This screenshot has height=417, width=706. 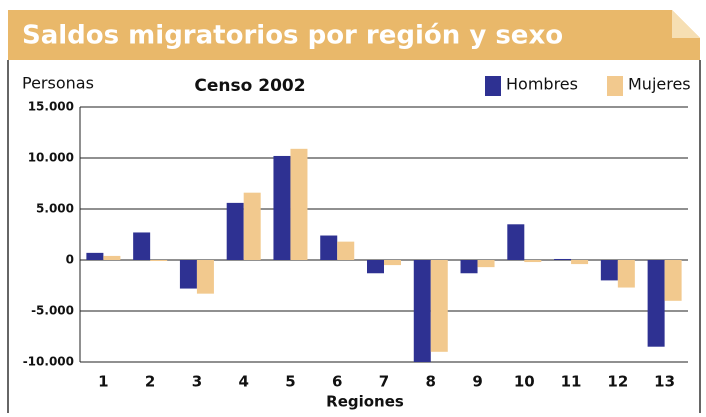 I want to click on x-tick-label: 8, so click(x=431, y=382).